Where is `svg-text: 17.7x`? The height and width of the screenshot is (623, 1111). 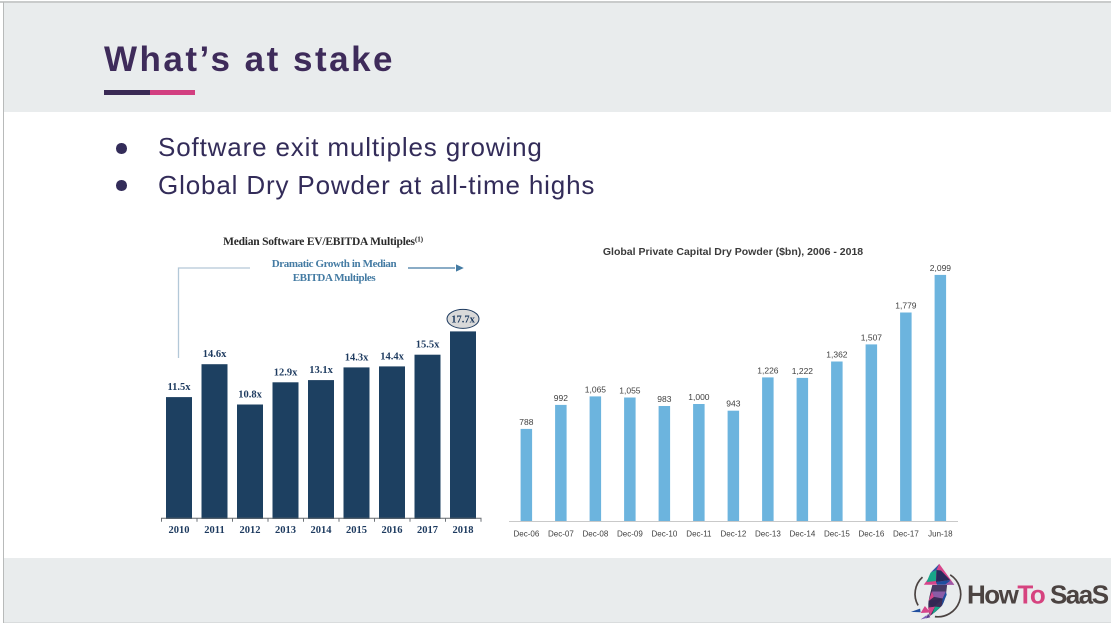
svg-text: 17.7x is located at coordinates (463, 320).